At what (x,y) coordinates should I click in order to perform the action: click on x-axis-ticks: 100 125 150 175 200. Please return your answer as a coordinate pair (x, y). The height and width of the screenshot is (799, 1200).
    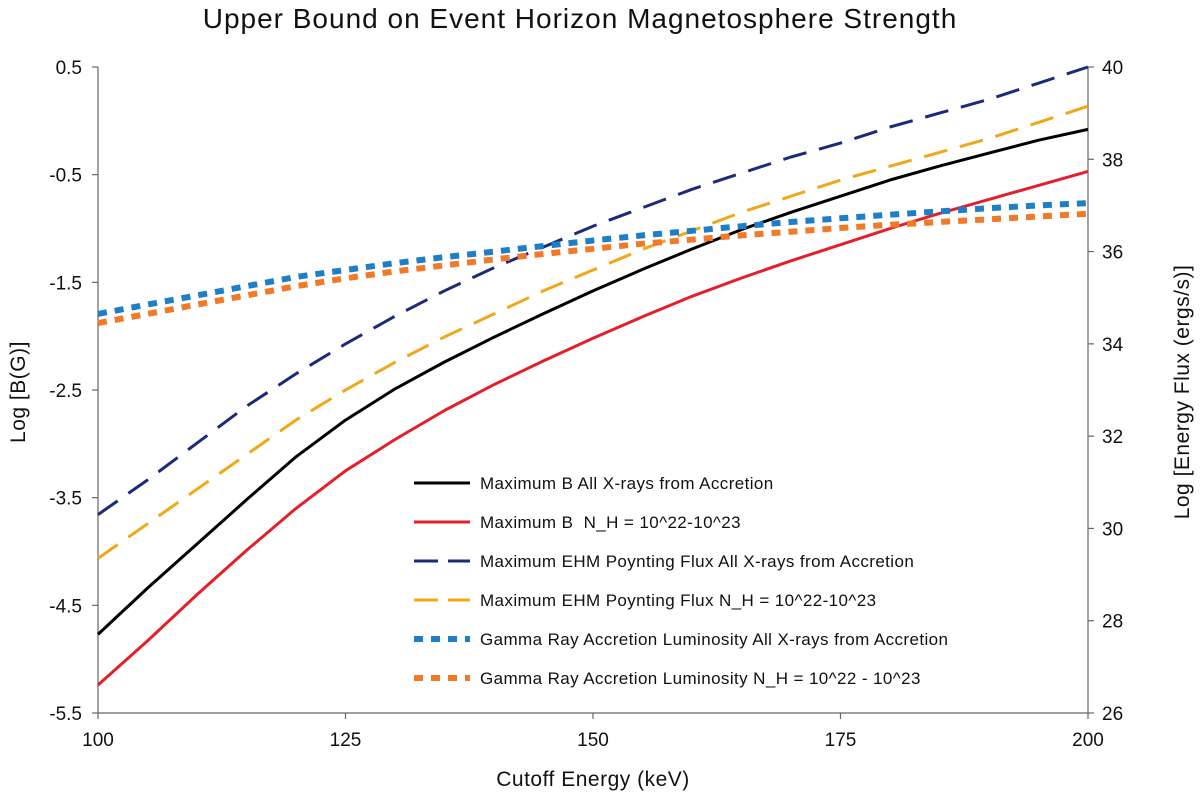
    Looking at the image, I should click on (593, 732).